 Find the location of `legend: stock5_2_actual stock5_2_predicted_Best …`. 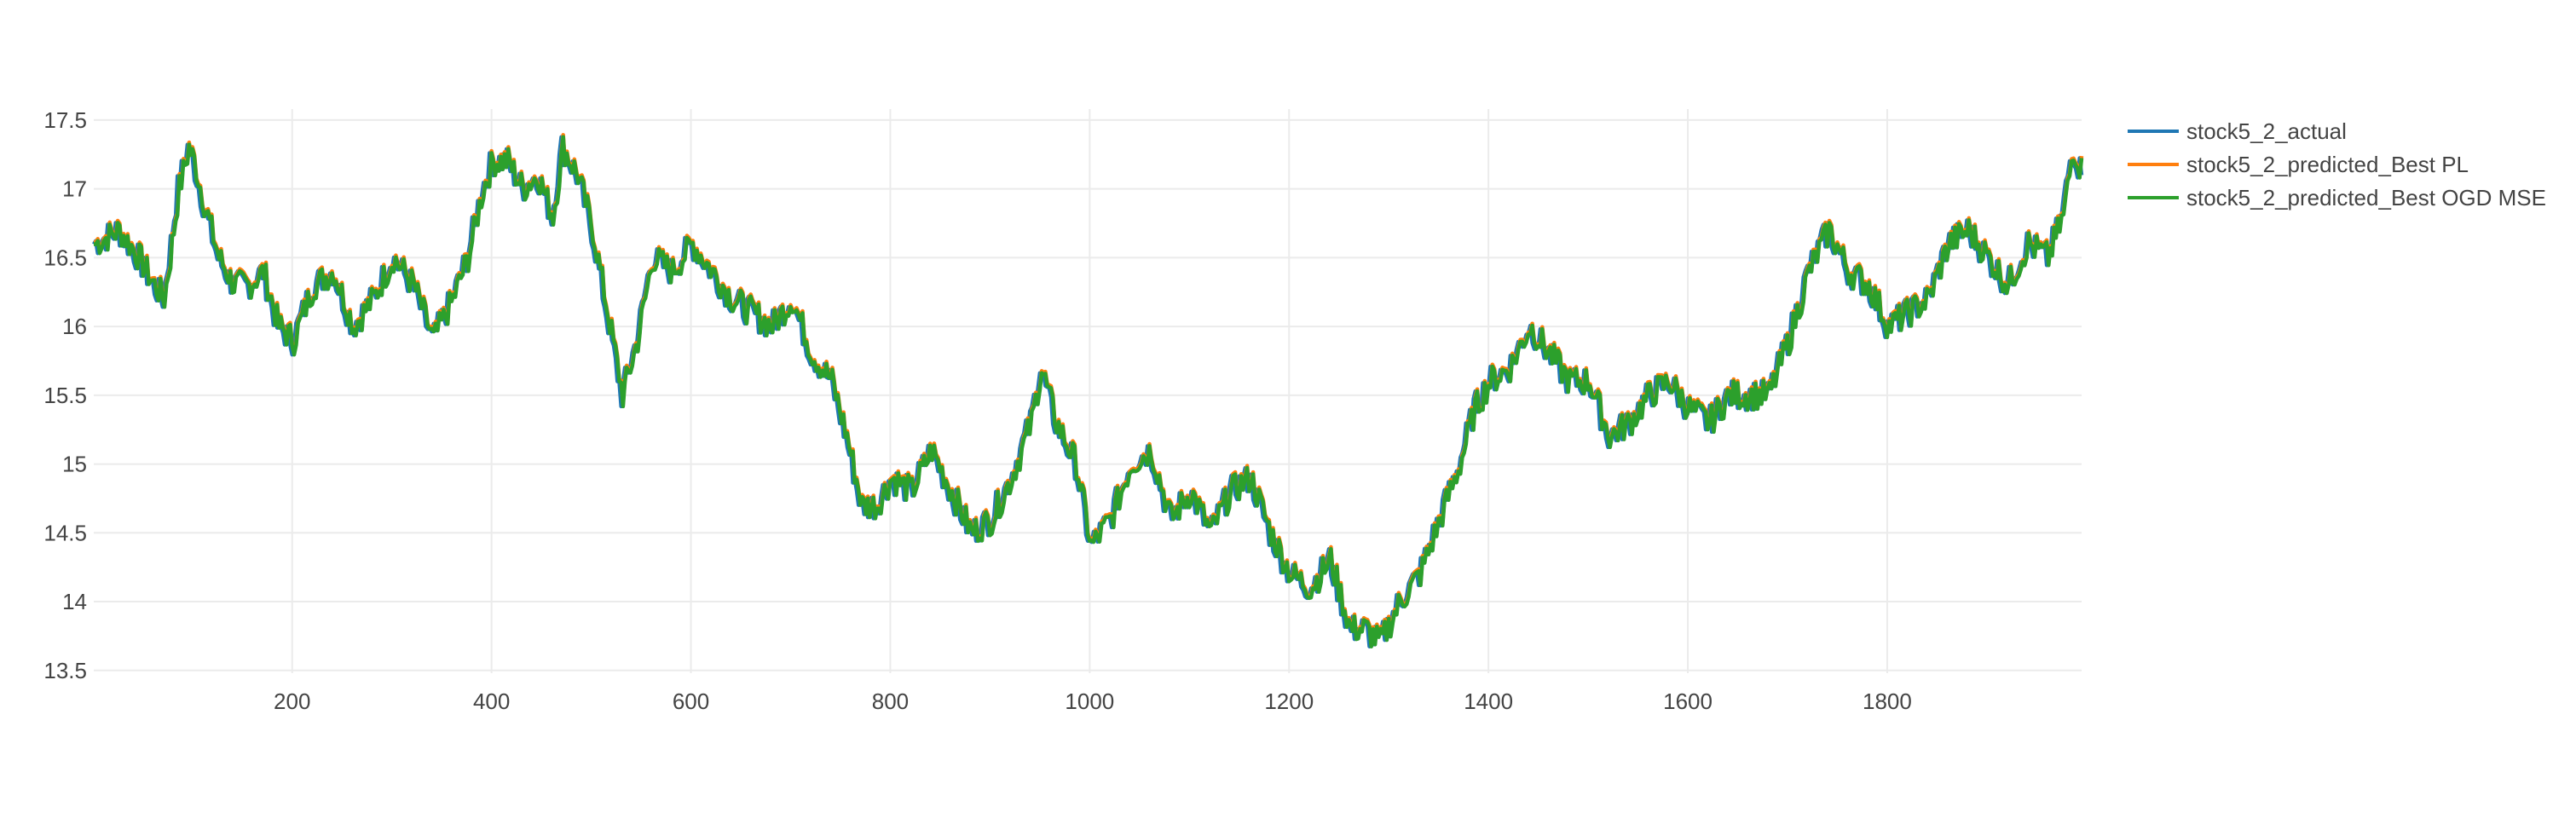

legend: stock5_2_actual stock5_2_predicted_Best … is located at coordinates (2337, 164).